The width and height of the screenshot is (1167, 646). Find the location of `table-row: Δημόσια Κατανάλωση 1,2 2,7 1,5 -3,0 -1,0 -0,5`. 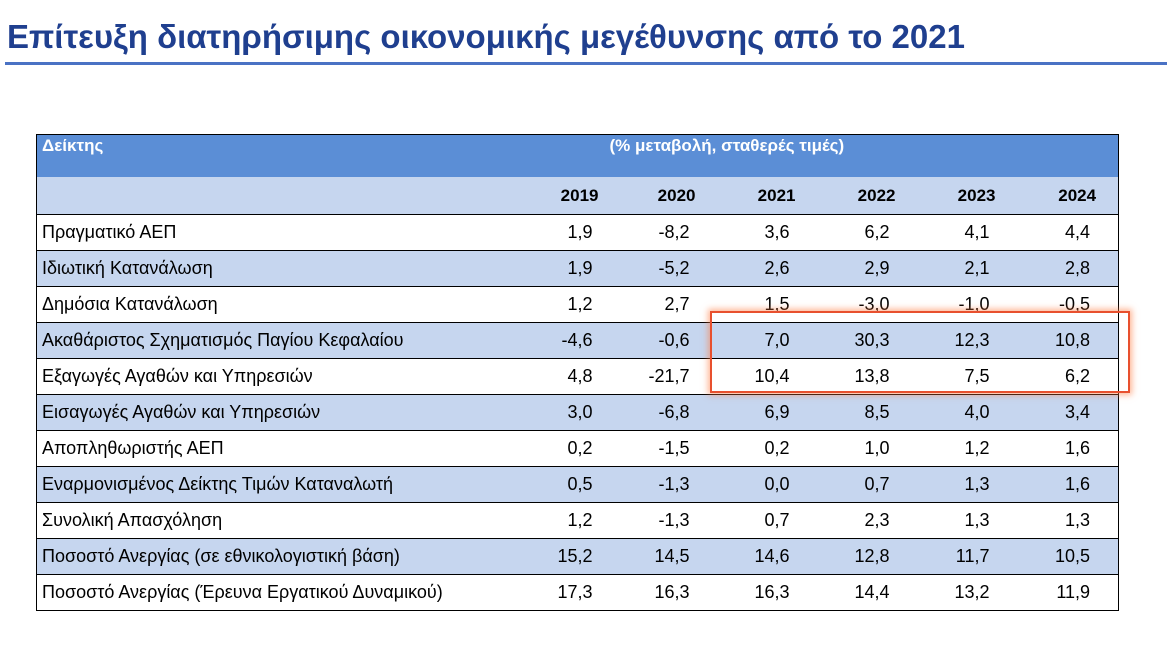

table-row: Δημόσια Κατανάλωση 1,2 2,7 1,5 -3,0 -1,0 -0,5 is located at coordinates (577, 304).